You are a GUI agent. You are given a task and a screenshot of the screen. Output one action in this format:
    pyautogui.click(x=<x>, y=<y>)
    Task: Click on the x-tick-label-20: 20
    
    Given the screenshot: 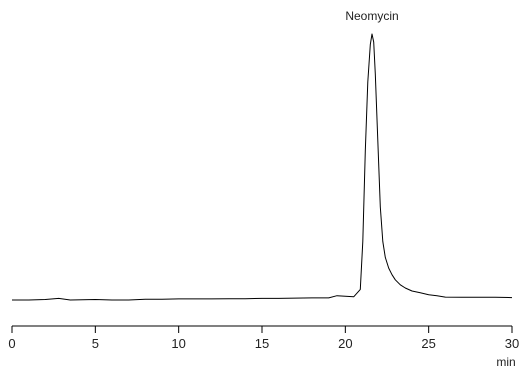 What is the action you would take?
    pyautogui.click(x=345, y=343)
    